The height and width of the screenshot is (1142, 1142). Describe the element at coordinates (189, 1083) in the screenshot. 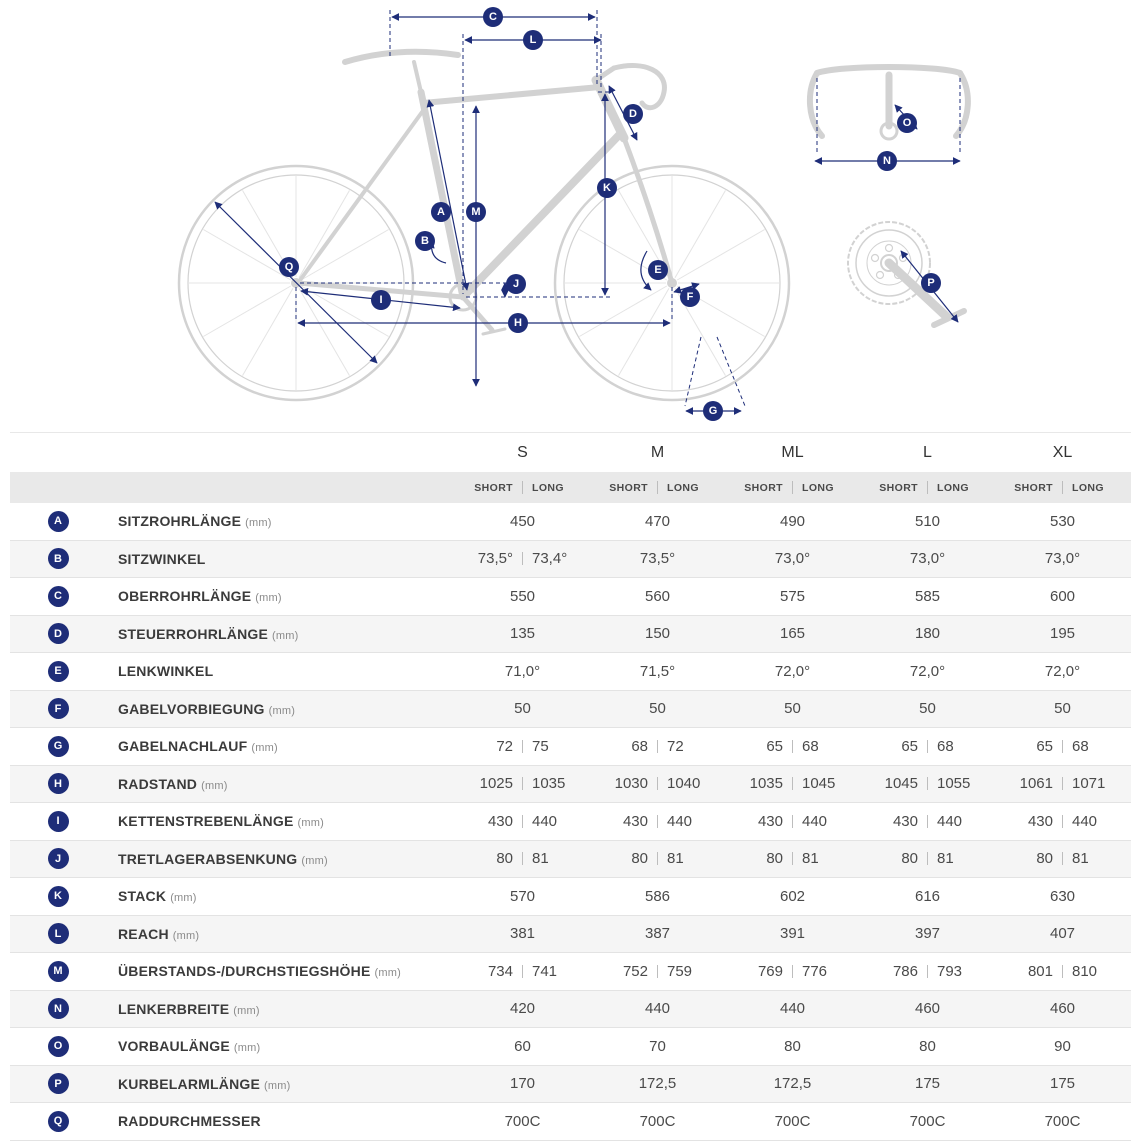

I see `row-label-text: KURBELARMLÄNGE` at that location.